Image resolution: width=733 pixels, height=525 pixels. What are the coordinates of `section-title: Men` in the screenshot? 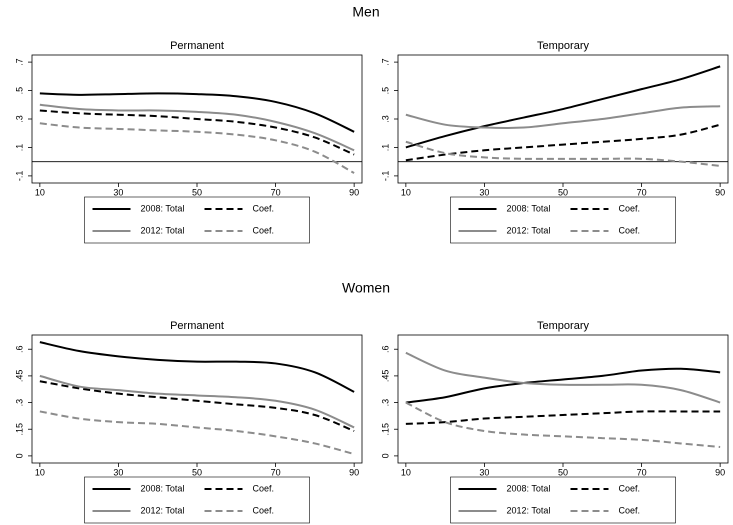 It's located at (365, 12).